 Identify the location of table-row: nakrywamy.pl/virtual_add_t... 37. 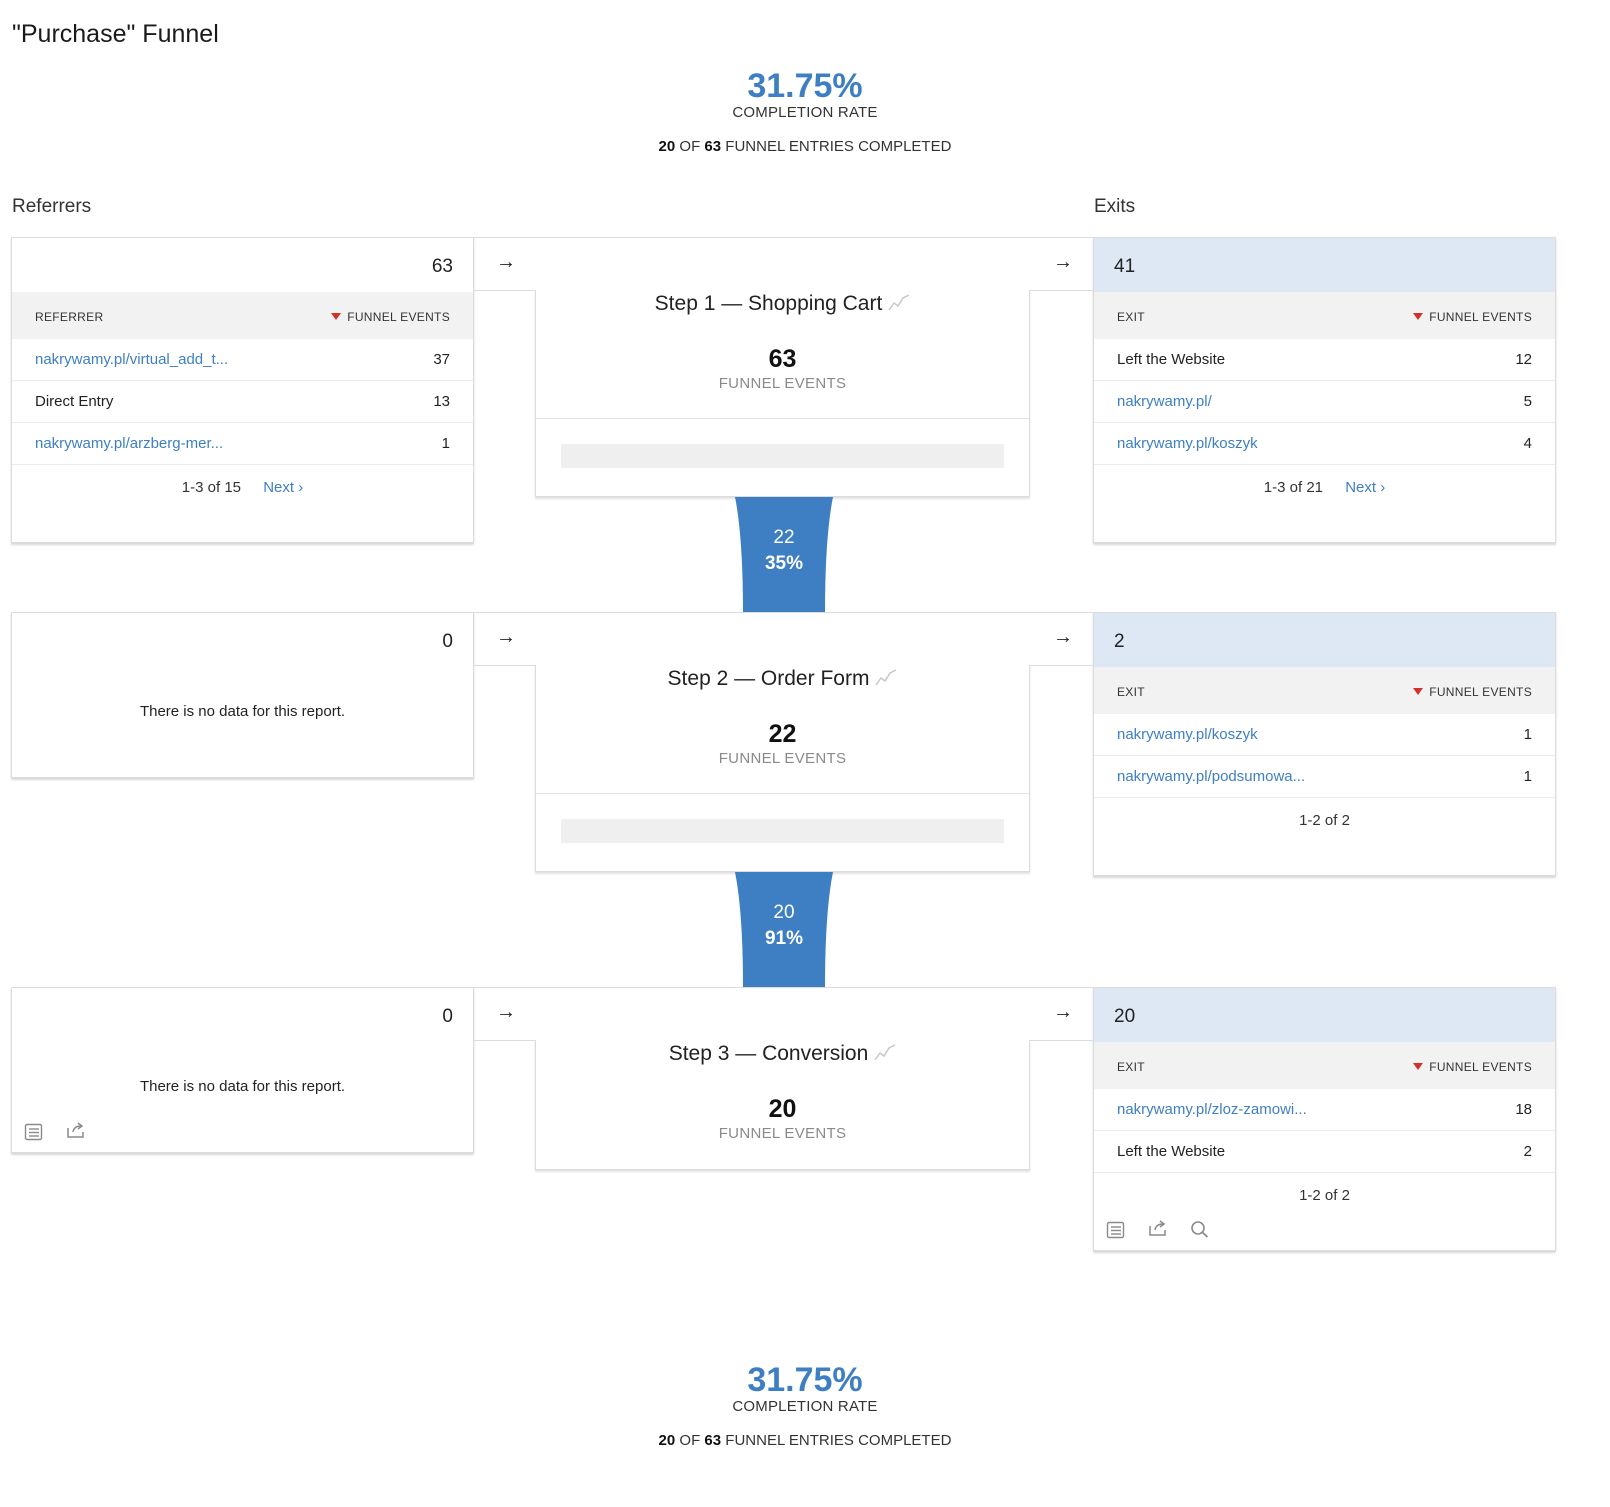
(242, 360).